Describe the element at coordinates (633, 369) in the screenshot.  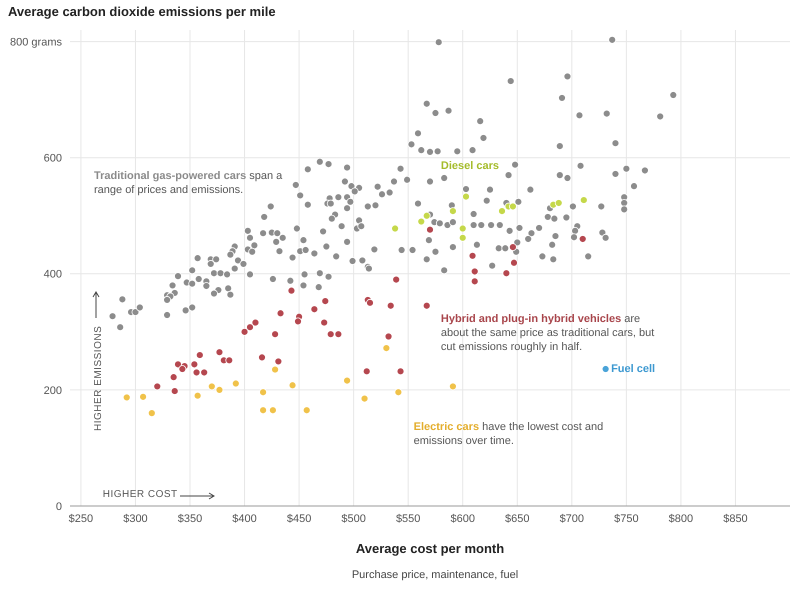
I see `series-label: Fuel cell` at that location.